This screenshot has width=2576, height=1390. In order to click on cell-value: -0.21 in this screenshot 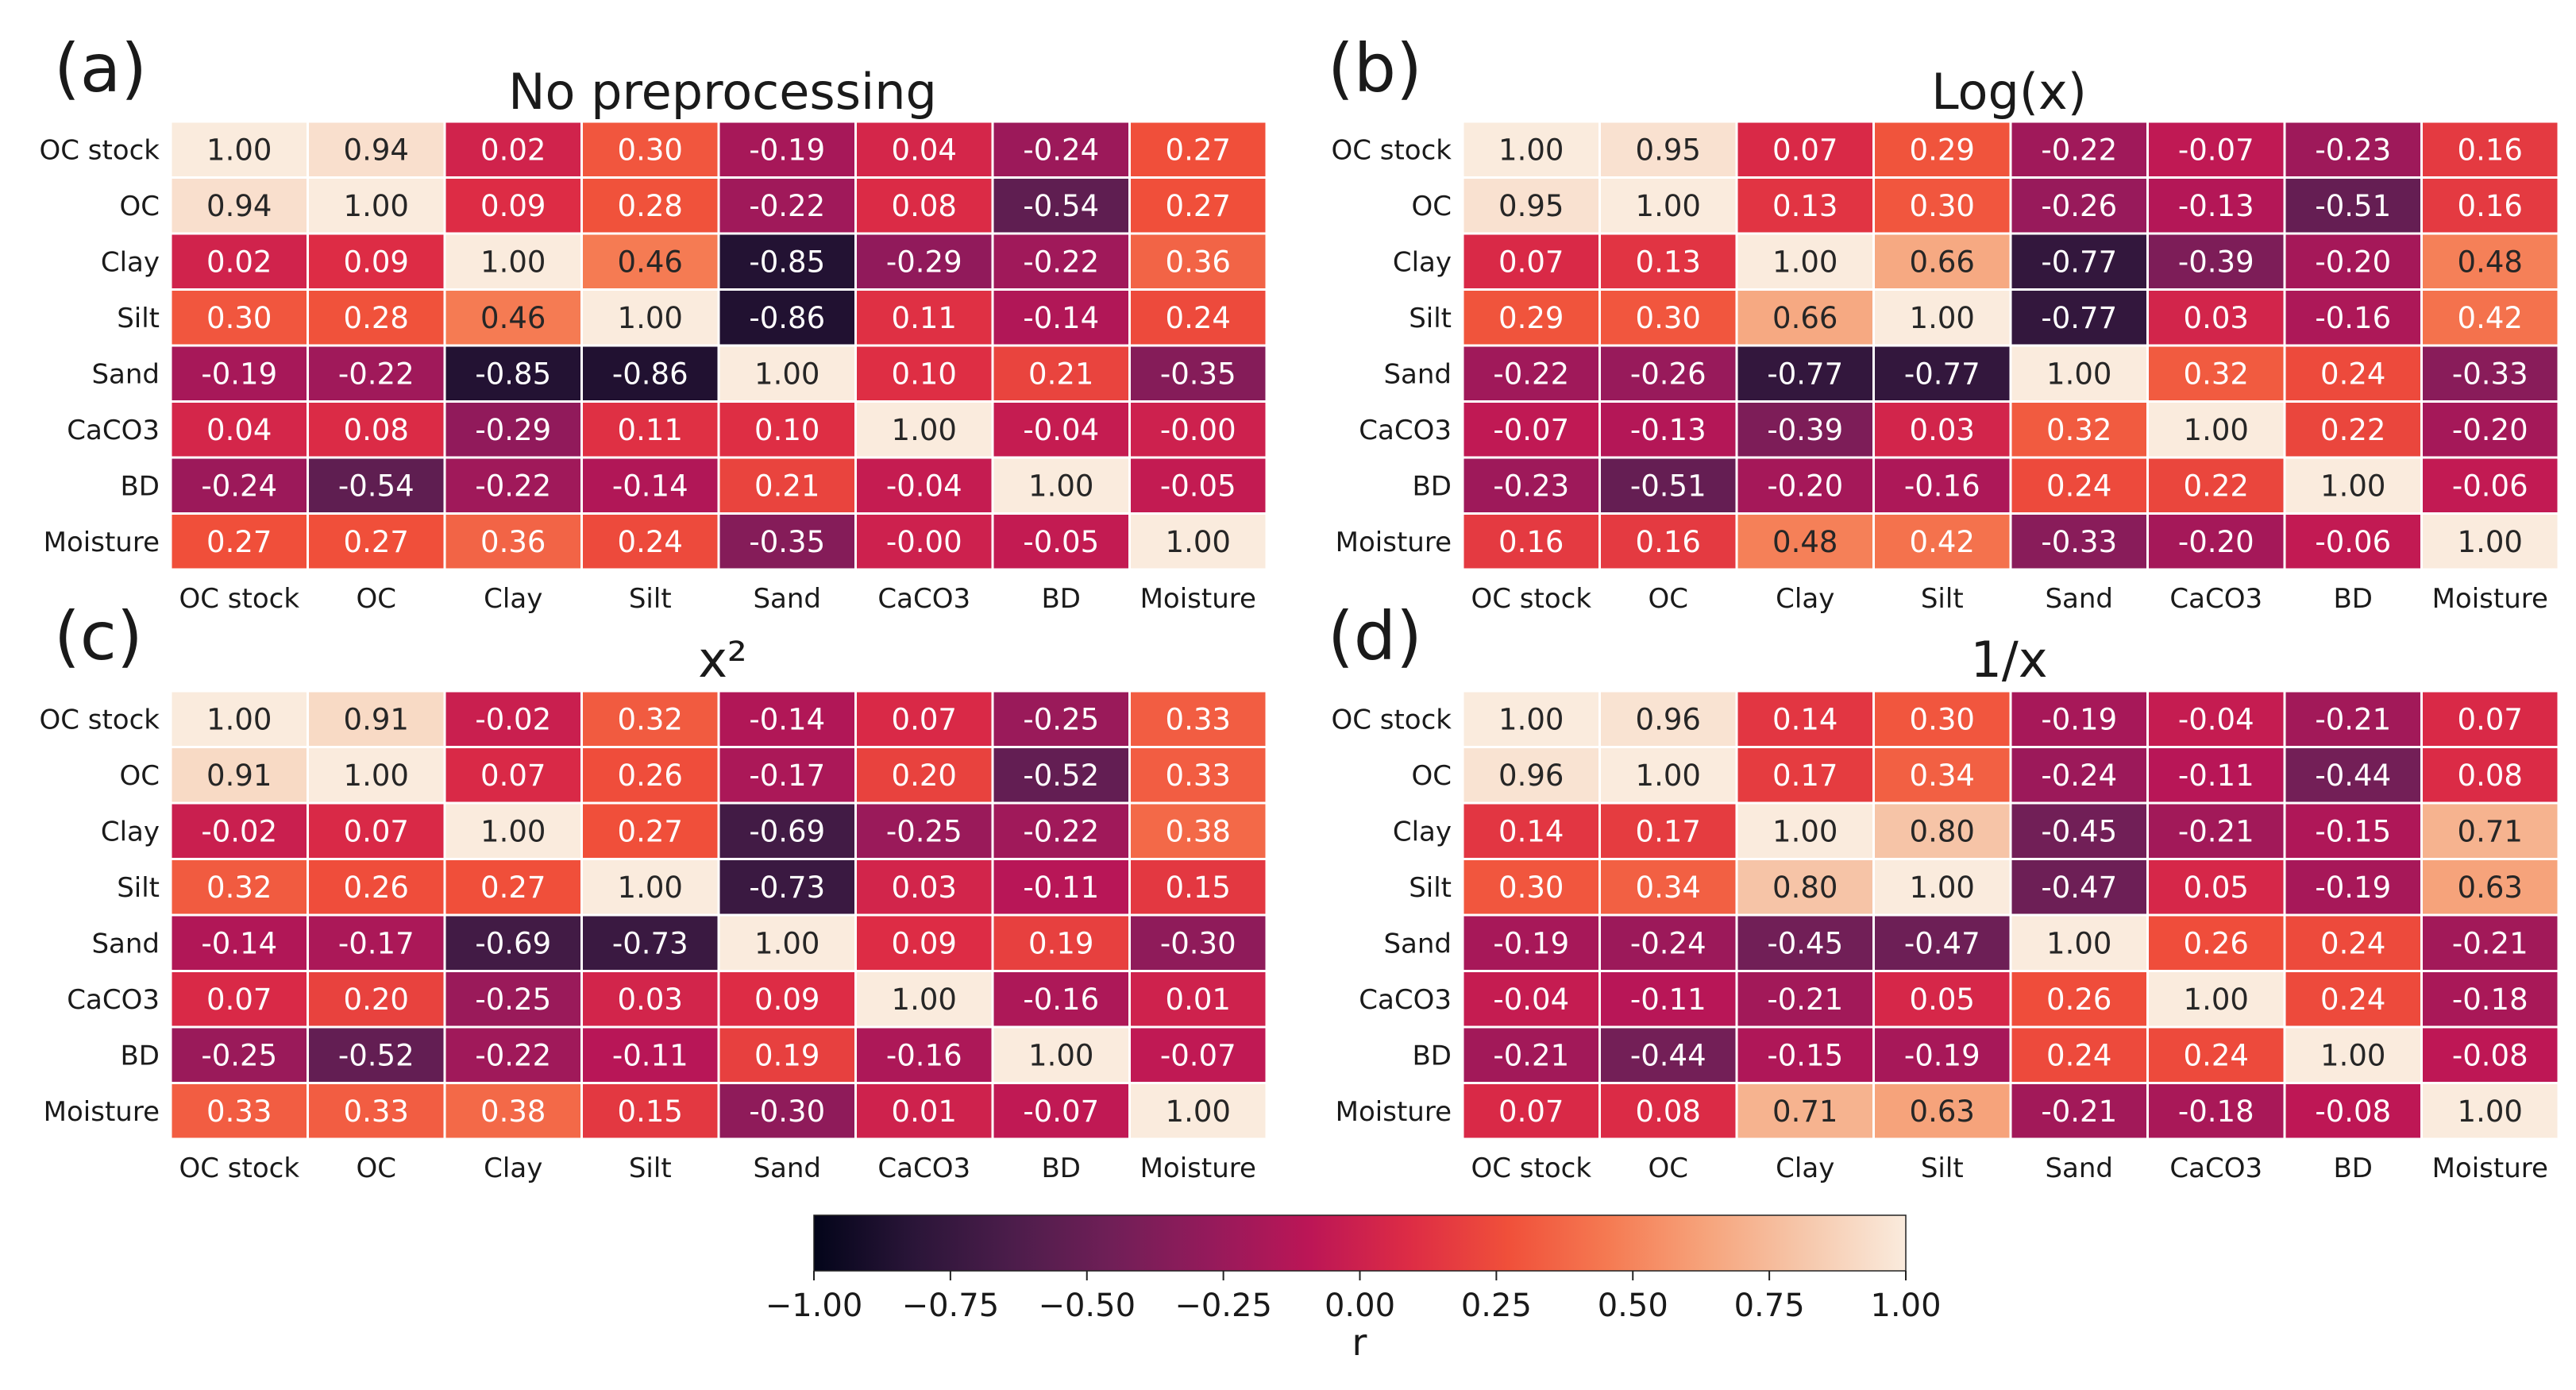, I will do `click(2490, 943)`.